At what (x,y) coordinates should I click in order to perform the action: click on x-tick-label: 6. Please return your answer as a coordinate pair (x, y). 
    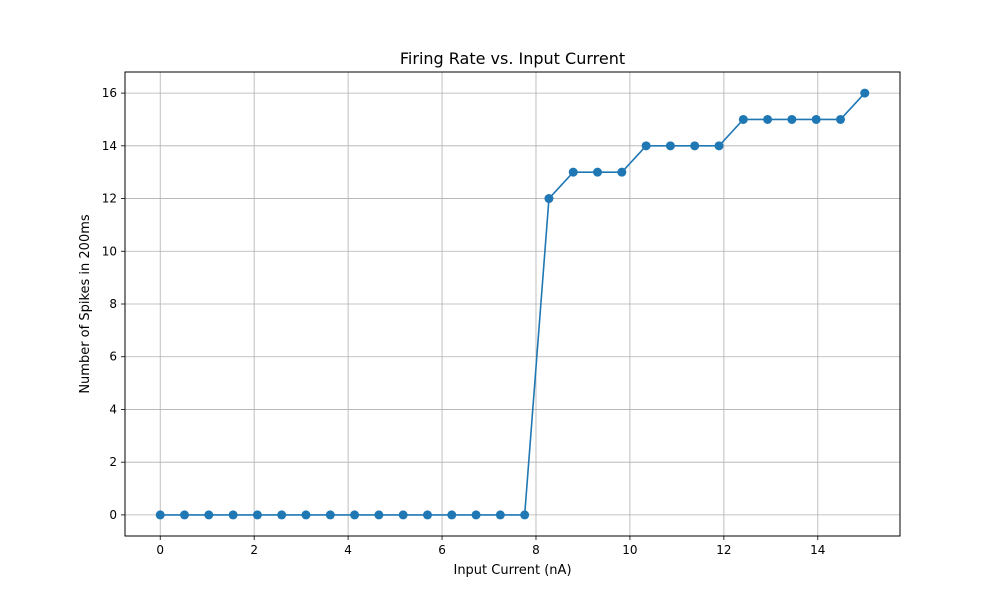
    Looking at the image, I should click on (442, 550).